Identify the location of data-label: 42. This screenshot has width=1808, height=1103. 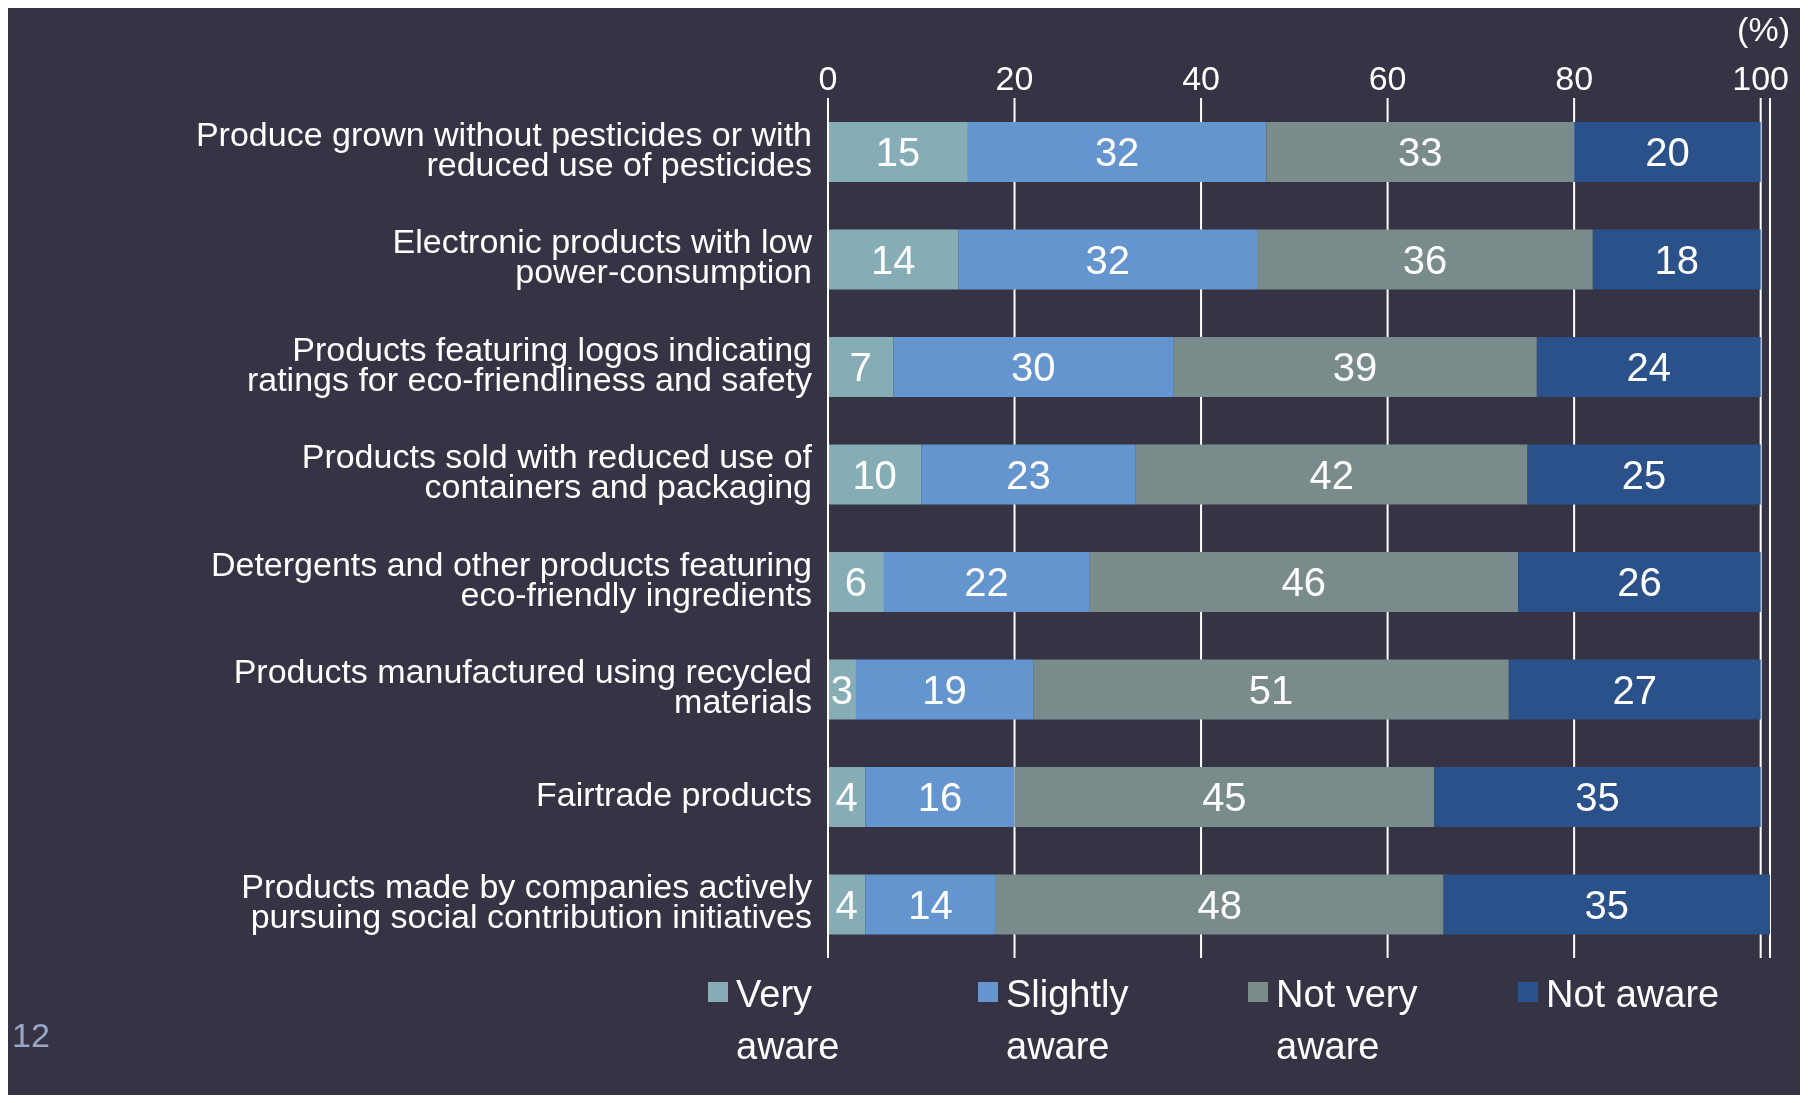
(1331, 474).